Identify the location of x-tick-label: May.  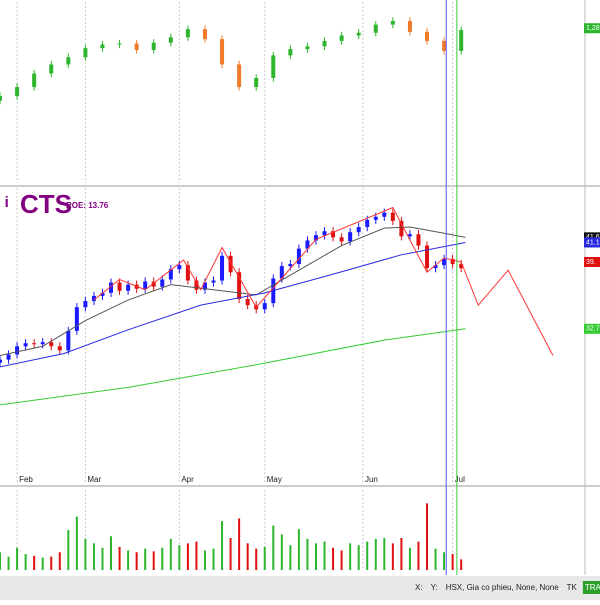
(274, 479).